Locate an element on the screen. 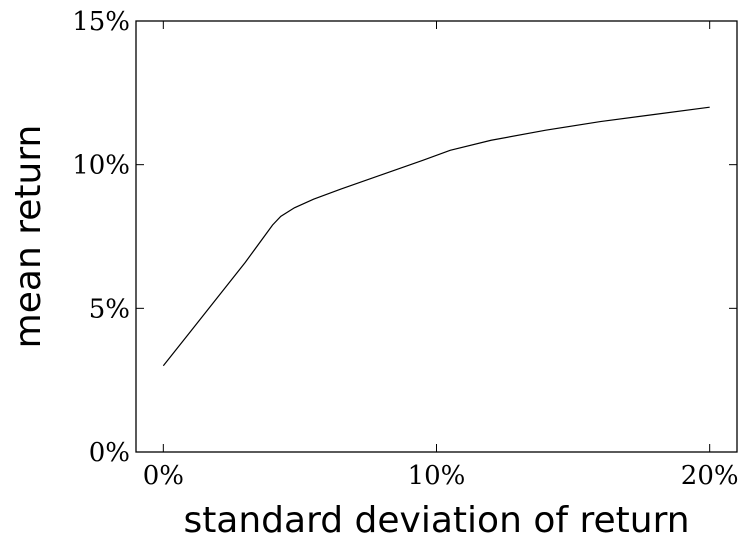  x-tick-label: 20% is located at coordinates (710, 476).